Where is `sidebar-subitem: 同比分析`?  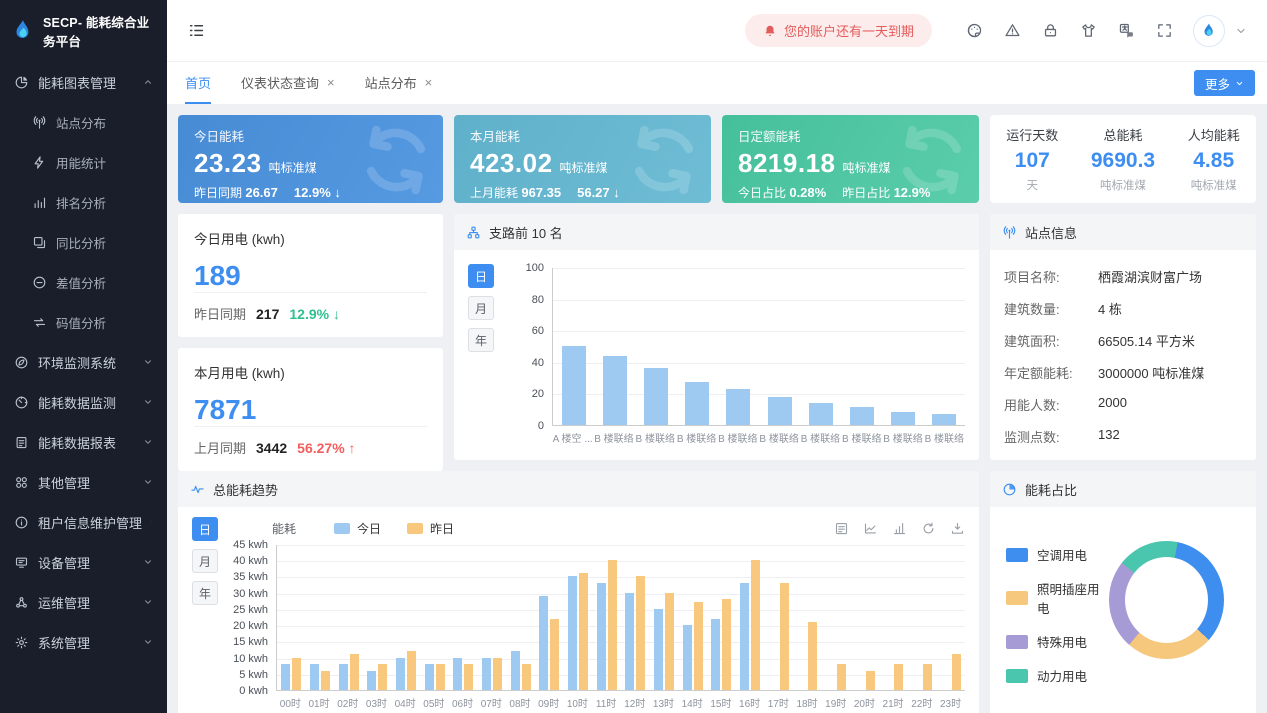 sidebar-subitem: 同比分析 is located at coordinates (83, 242).